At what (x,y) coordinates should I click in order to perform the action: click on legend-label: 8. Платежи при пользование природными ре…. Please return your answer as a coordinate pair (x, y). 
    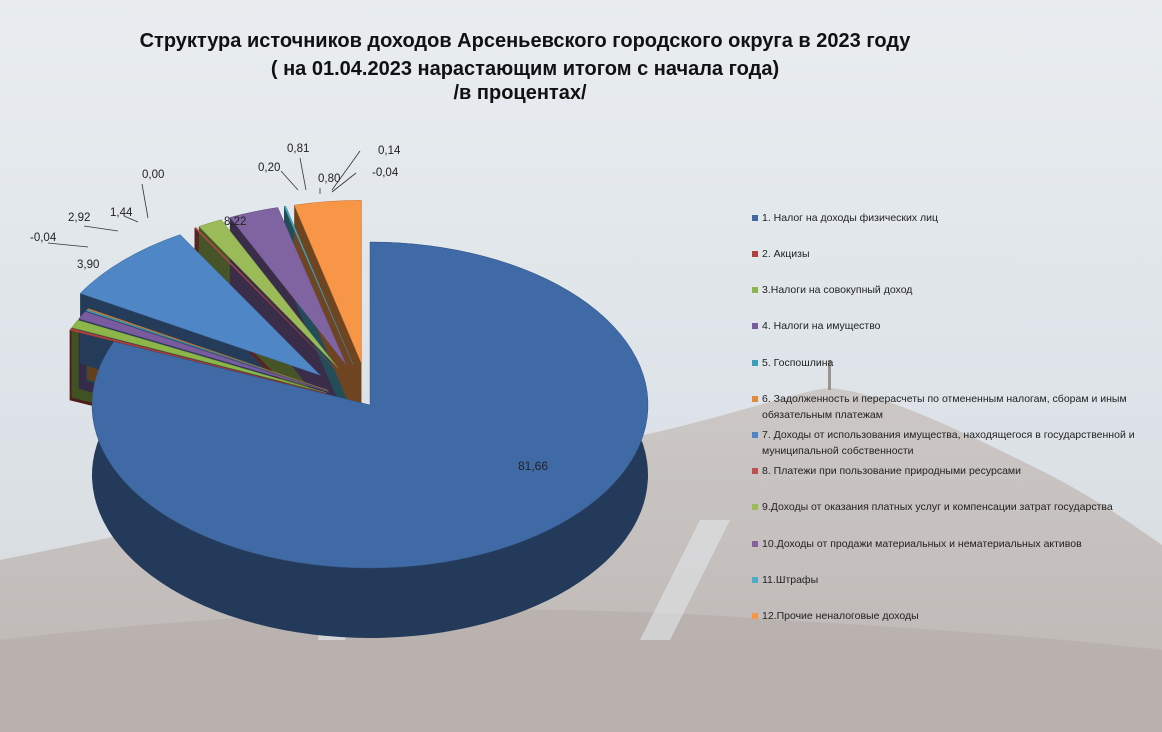
    Looking at the image, I should click on (892, 471).